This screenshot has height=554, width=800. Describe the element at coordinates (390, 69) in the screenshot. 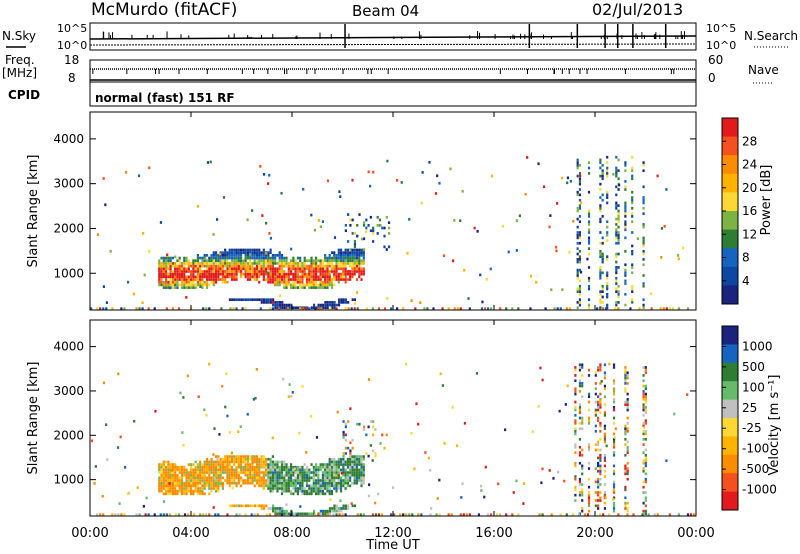

I see `freq-panel: Freq. [MHz] 18 8 60 0 Nave` at that location.